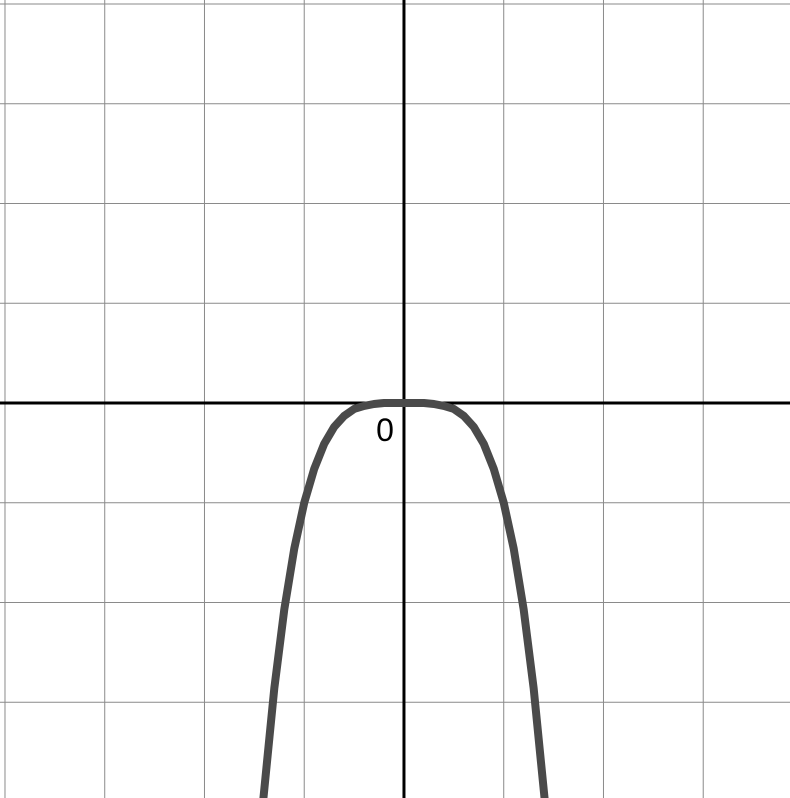 The image size is (790, 798). I want to click on origin-tick-label: 0, so click(385, 430).